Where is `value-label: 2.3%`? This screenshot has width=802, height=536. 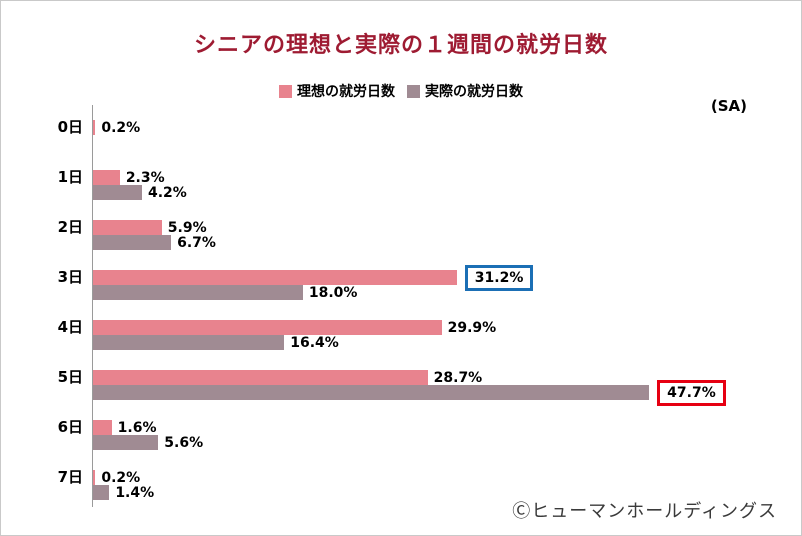
value-label: 2.3% is located at coordinates (145, 177).